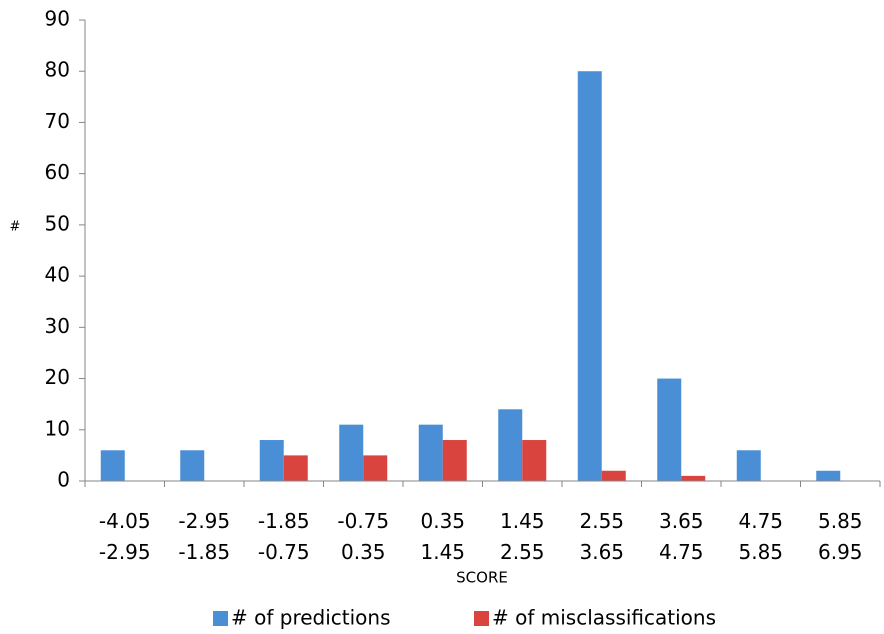 The height and width of the screenshot is (634, 884). What do you see at coordinates (760, 536) in the screenshot?
I see `x-tick-label: 4.75 5.85` at bounding box center [760, 536].